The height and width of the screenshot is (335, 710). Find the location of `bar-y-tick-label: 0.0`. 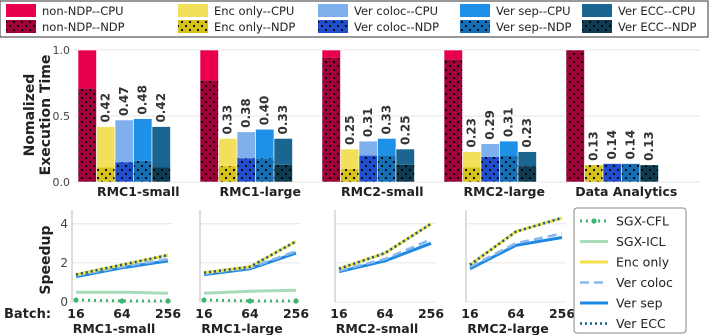

bar-y-tick-label: 0.0 is located at coordinates (62, 182).